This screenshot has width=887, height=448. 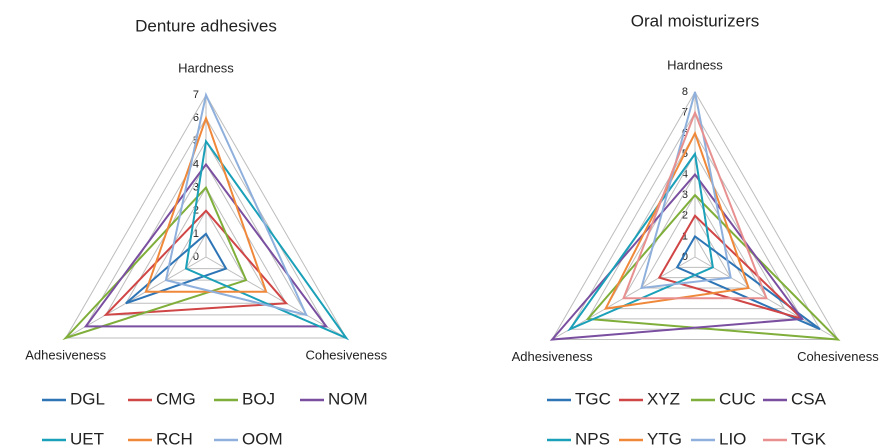 What do you see at coordinates (87, 398) in the screenshot?
I see `legend-label: DGL` at bounding box center [87, 398].